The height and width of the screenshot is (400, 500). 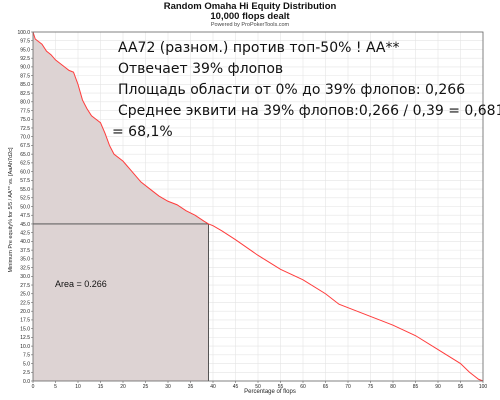 What do you see at coordinates (25, 59) in the screenshot?
I see `y-tick-label: 92.5` at bounding box center [25, 59].